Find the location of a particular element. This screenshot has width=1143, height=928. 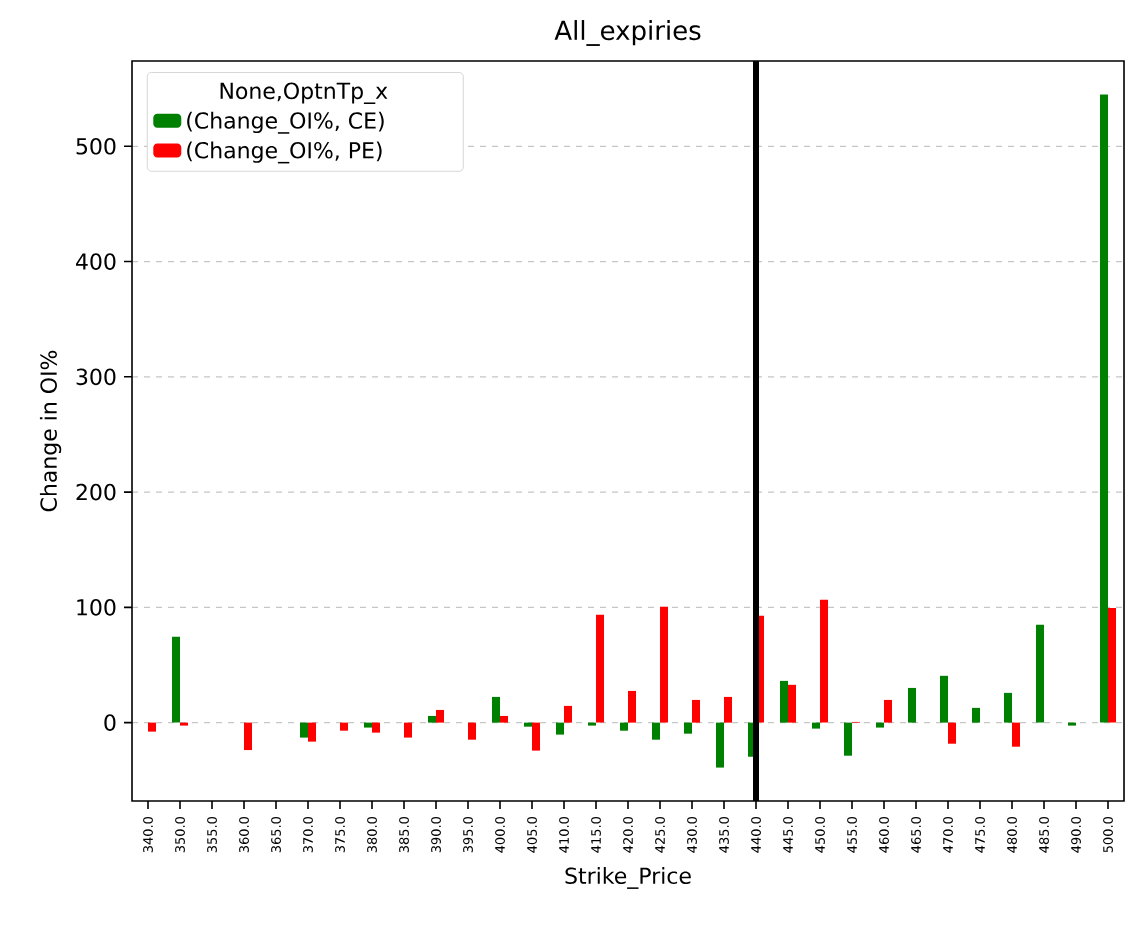

chart-title: All_expiries is located at coordinates (627, 33).